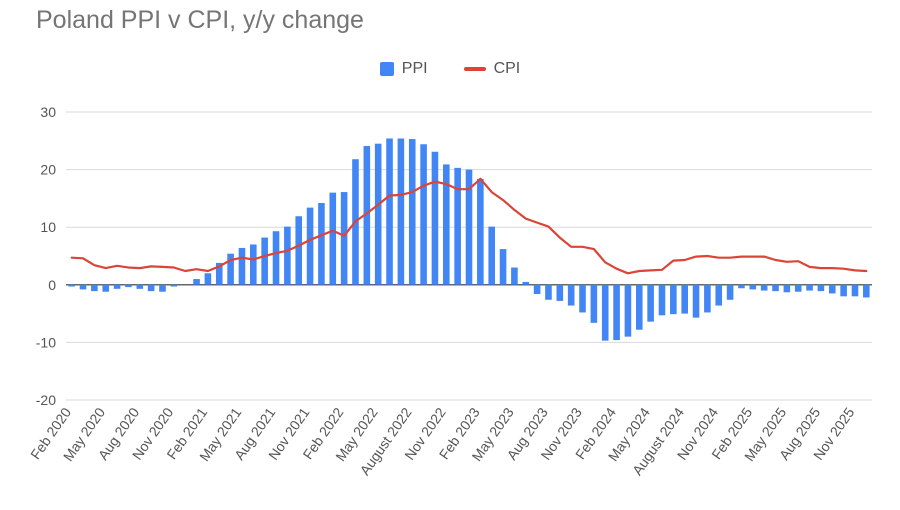 The image size is (900, 510). Describe the element at coordinates (507, 68) in the screenshot. I see `legend-label-cpi: CPI` at that location.